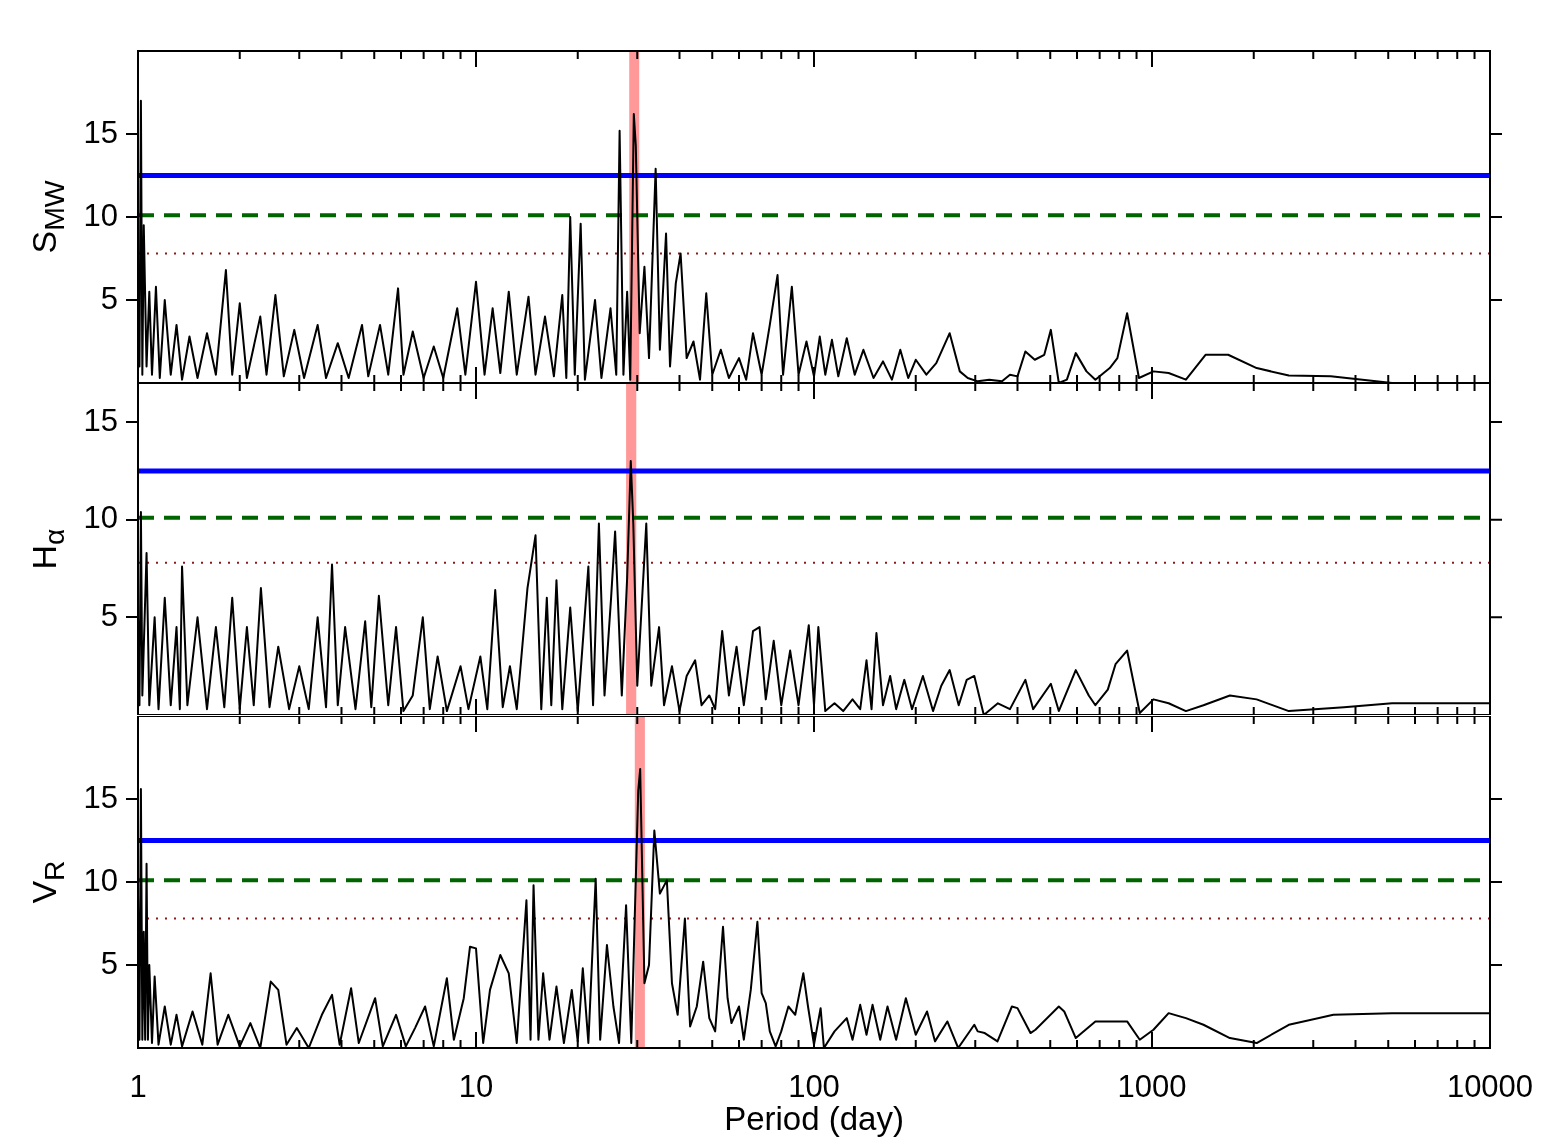  What do you see at coordinates (1490, 1086) in the screenshot?
I see `x-tick-label: 10000` at bounding box center [1490, 1086].